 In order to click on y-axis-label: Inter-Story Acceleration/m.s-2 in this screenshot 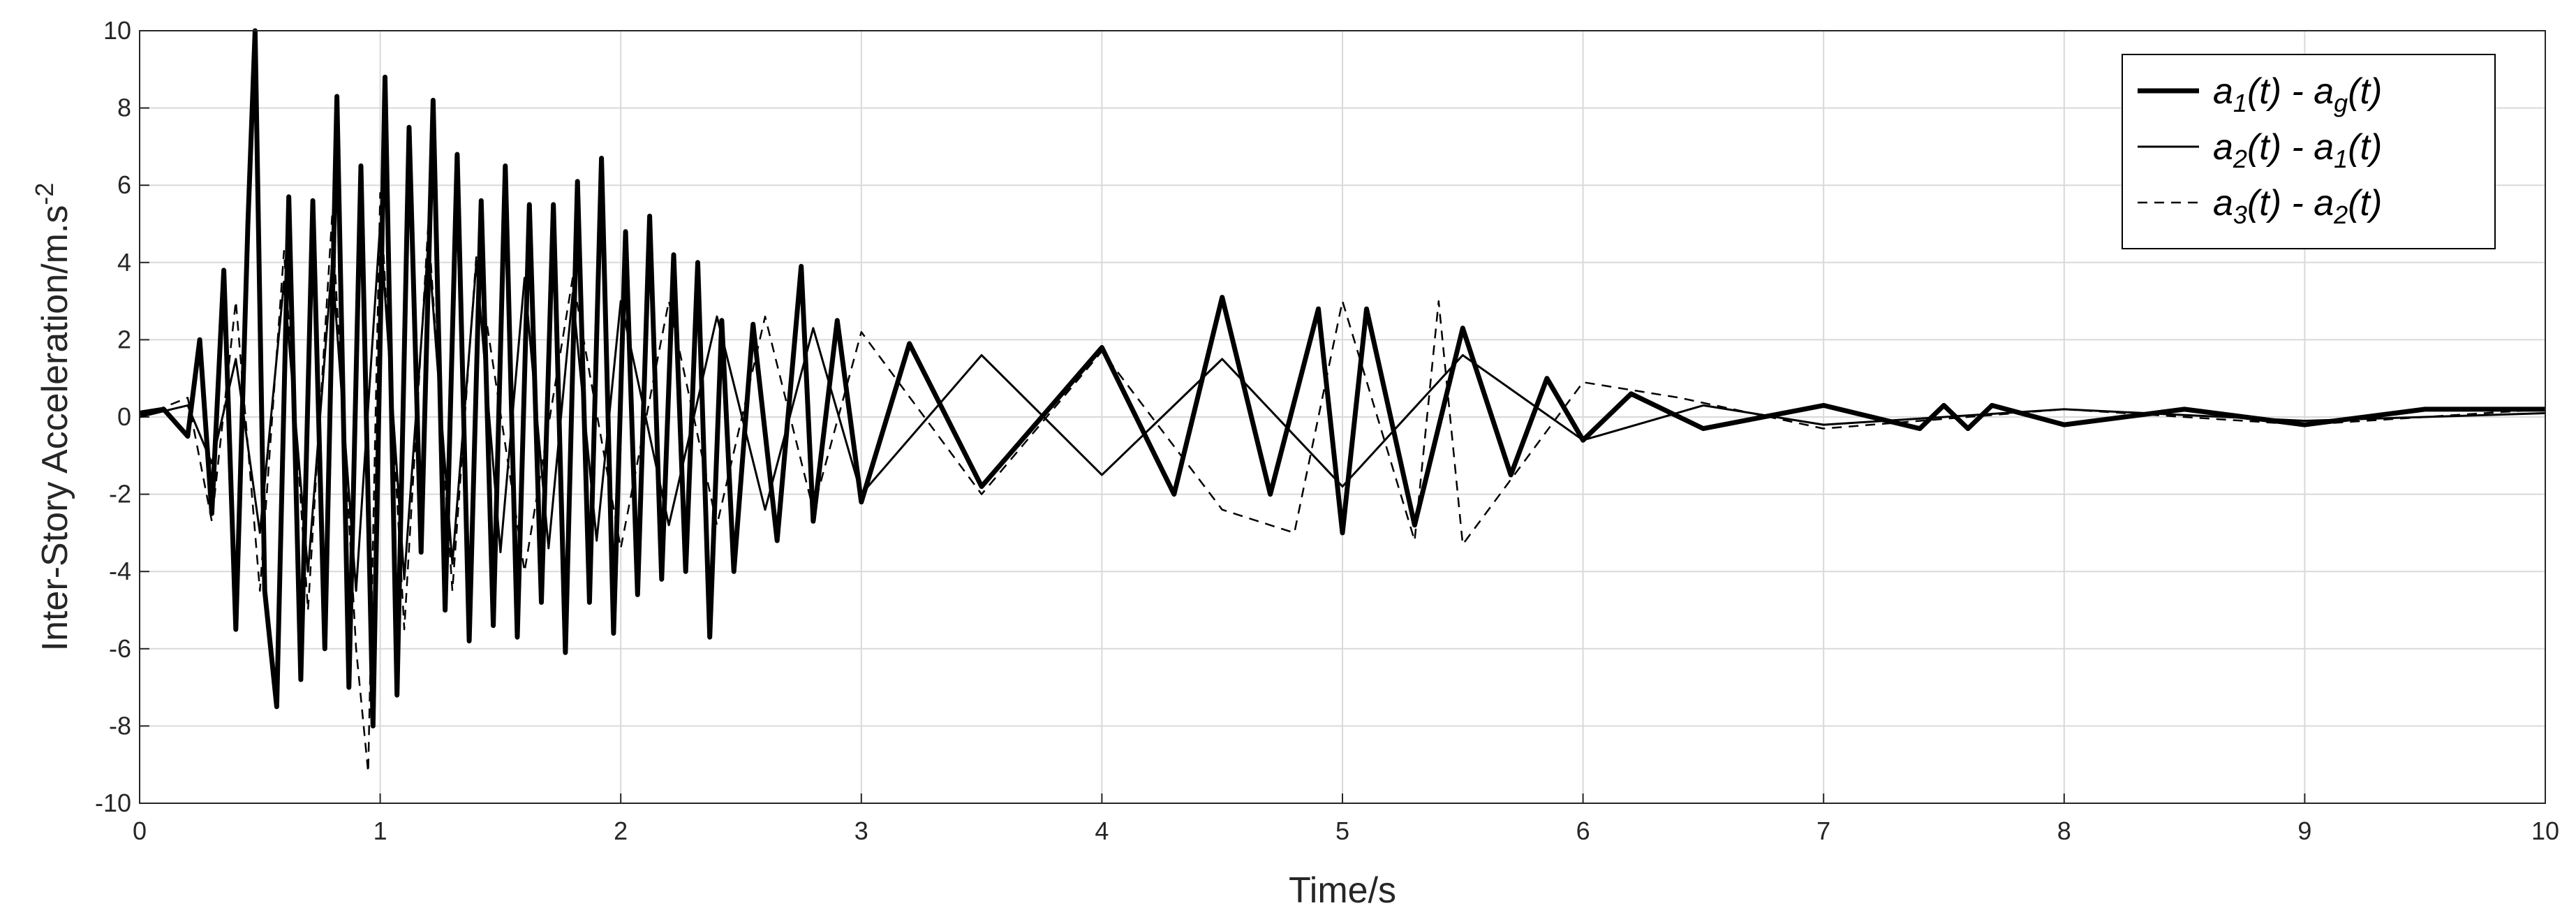, I will do `click(52, 417)`.